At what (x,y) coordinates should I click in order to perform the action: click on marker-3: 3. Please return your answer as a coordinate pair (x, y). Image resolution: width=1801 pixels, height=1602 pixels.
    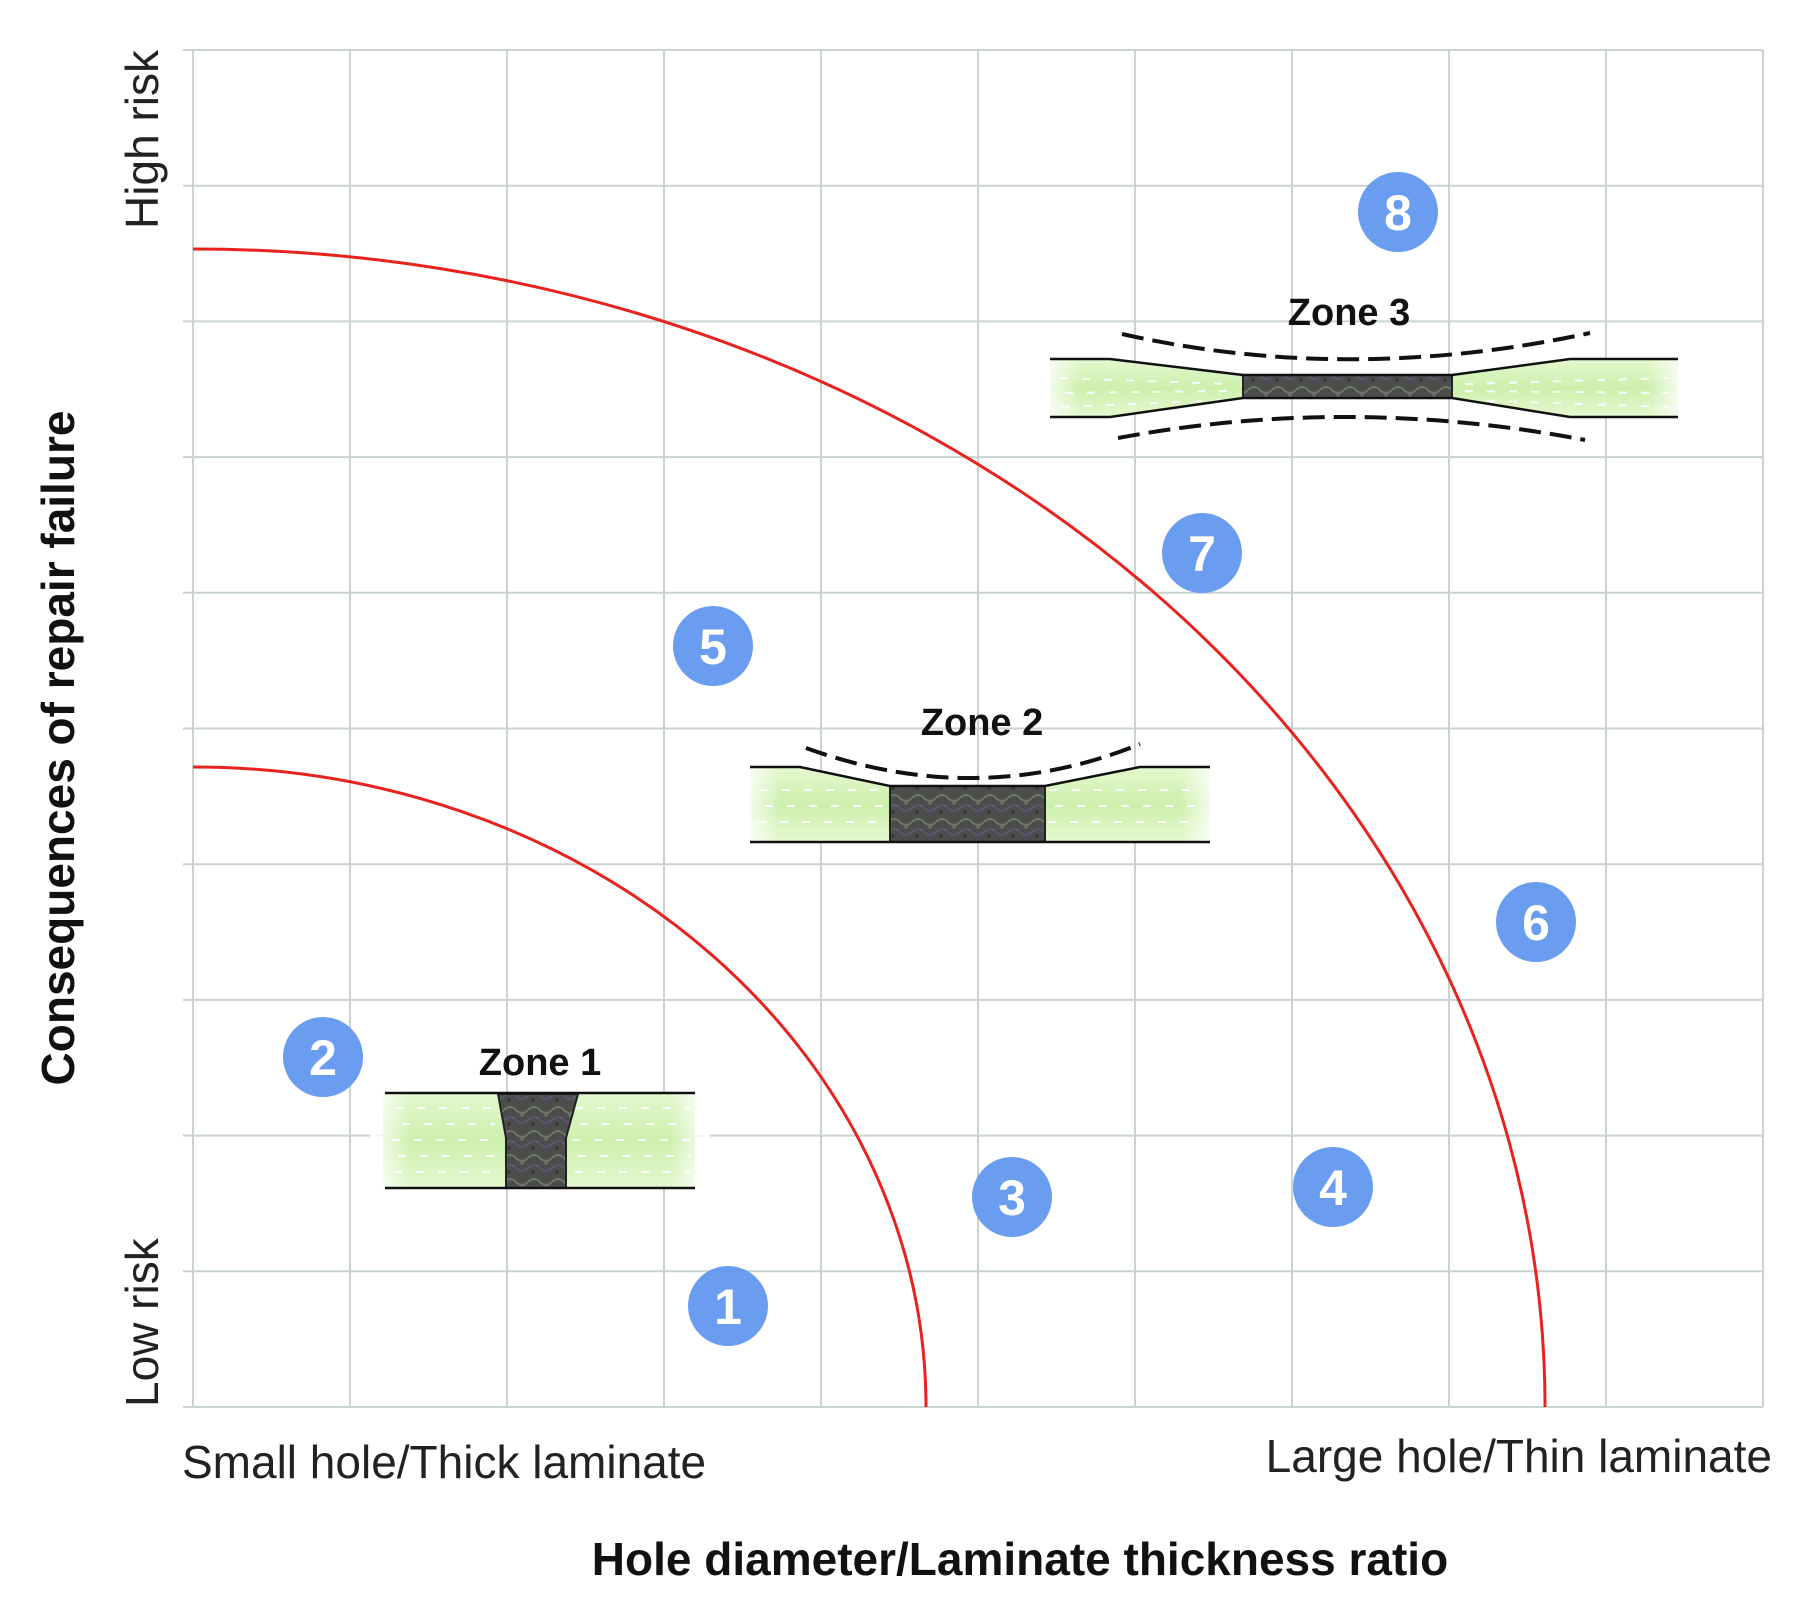
    Looking at the image, I should click on (1012, 1197).